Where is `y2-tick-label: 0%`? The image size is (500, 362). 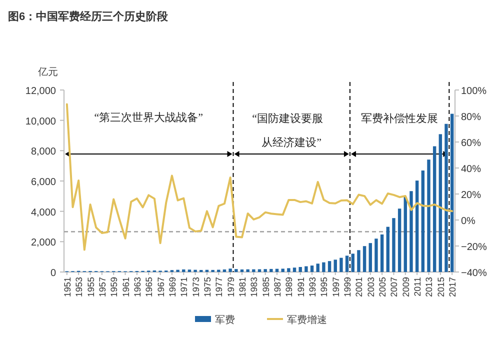
y2-tick-label: 0% is located at coordinates (468, 221).